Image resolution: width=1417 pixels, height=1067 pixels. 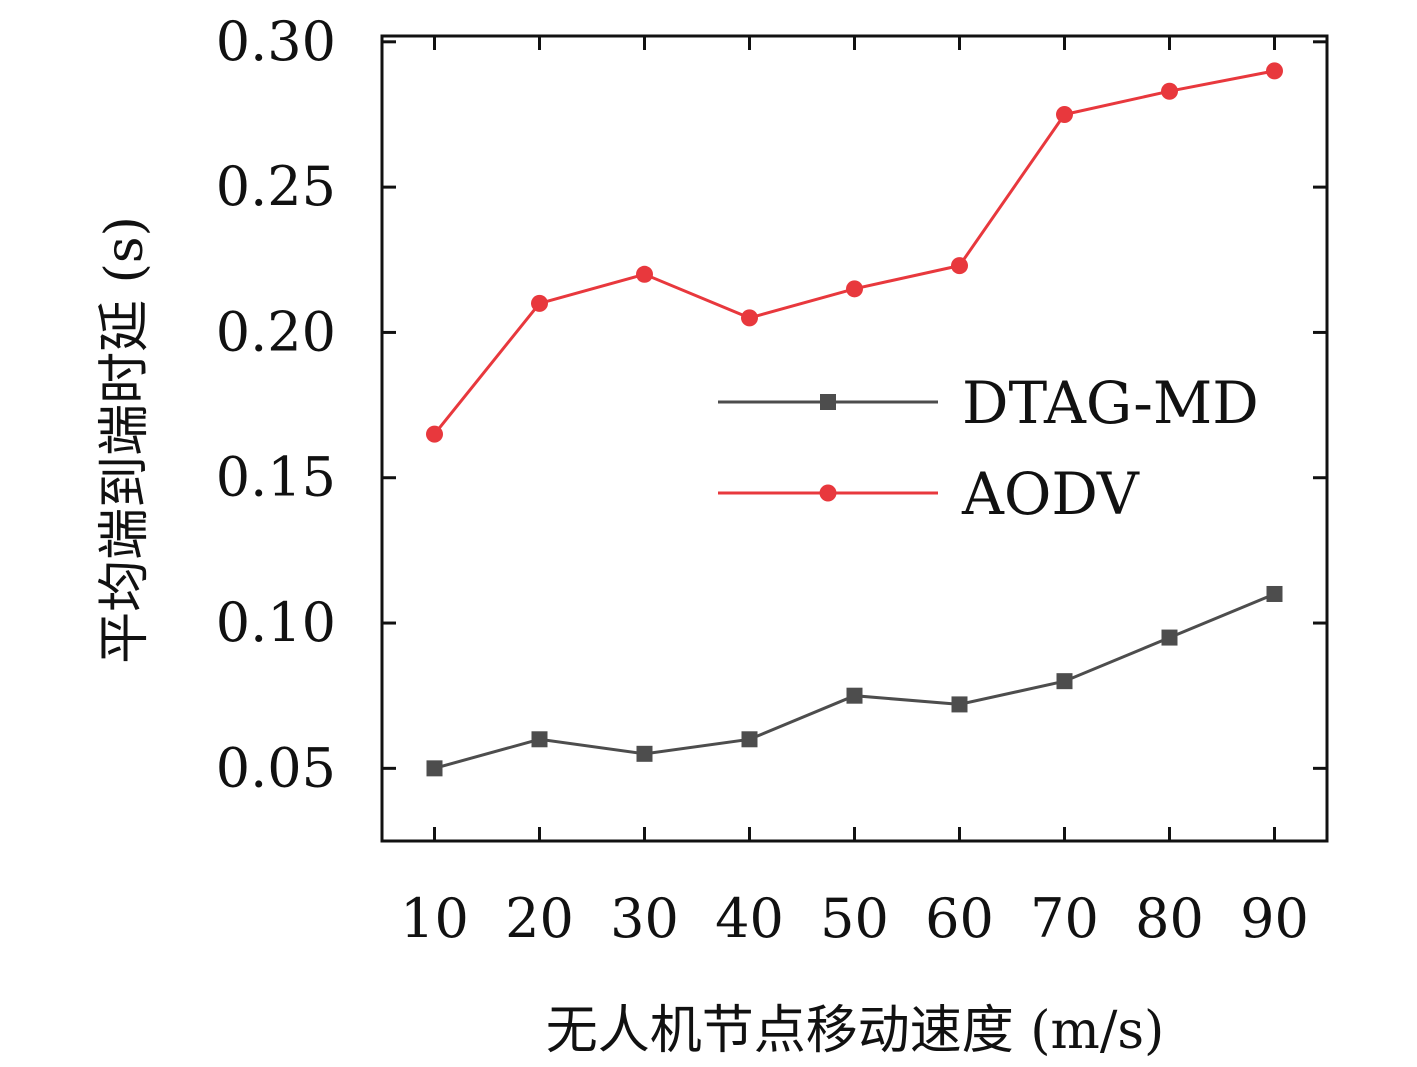 What do you see at coordinates (959, 918) in the screenshot?
I see `x-tick-label: 60` at bounding box center [959, 918].